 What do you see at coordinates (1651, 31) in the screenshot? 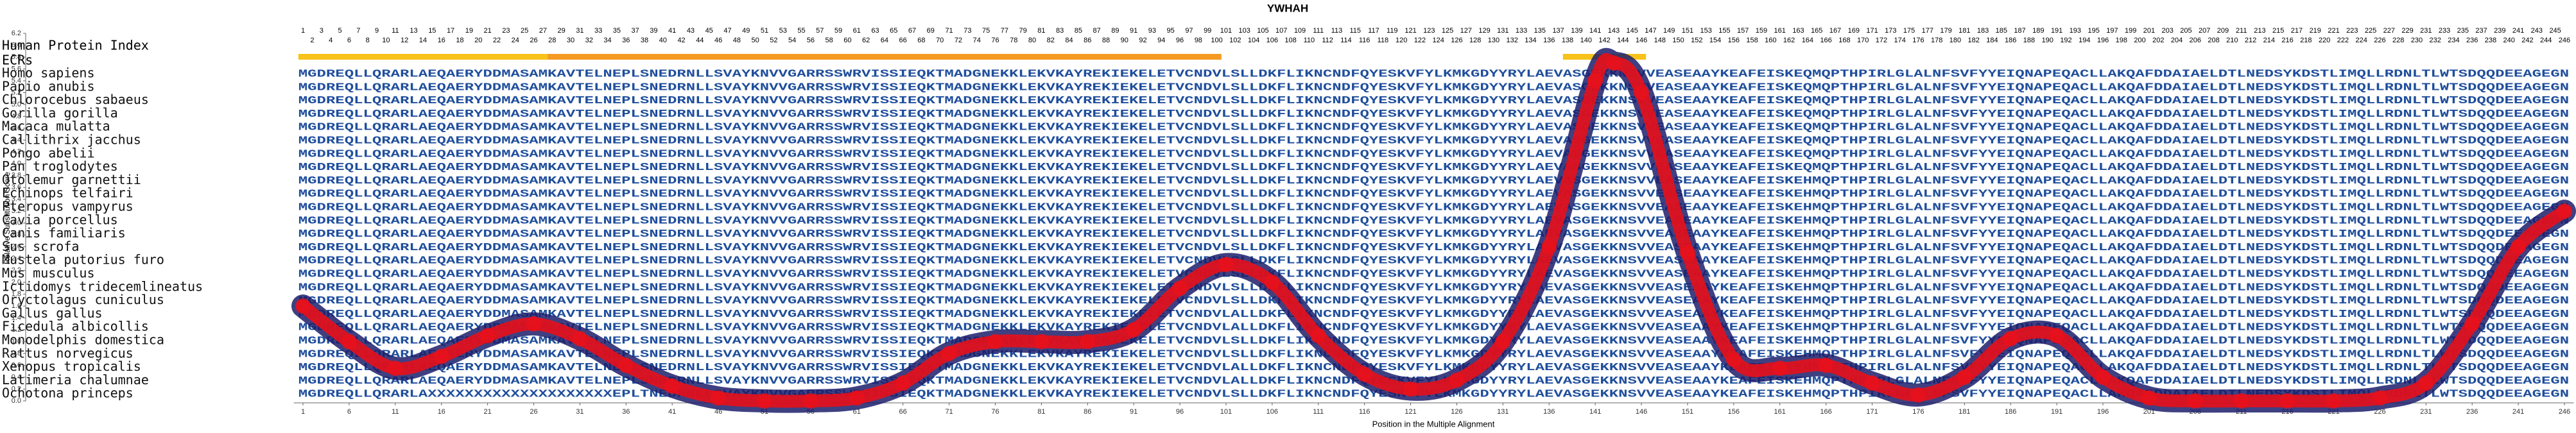
I see `position-number: 147` at bounding box center [1651, 31].